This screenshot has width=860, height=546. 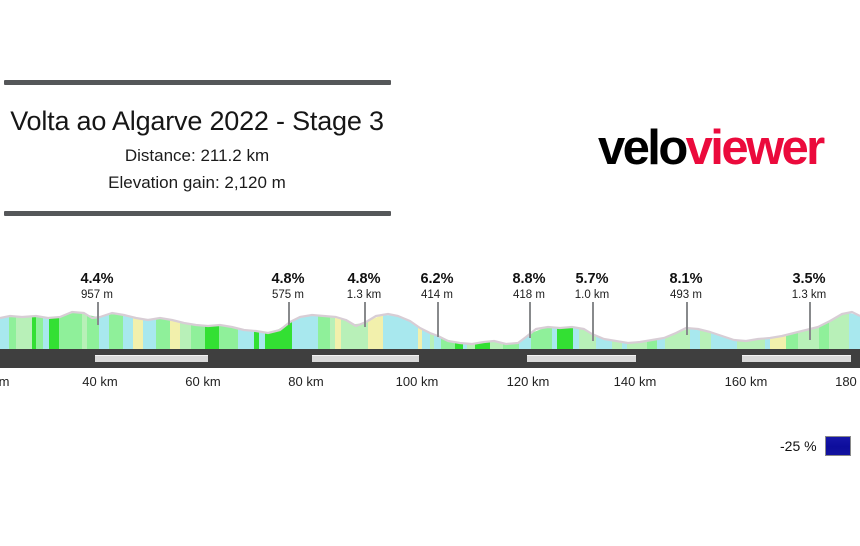 I want to click on climb-length-value: 1.0 km, so click(x=592, y=295).